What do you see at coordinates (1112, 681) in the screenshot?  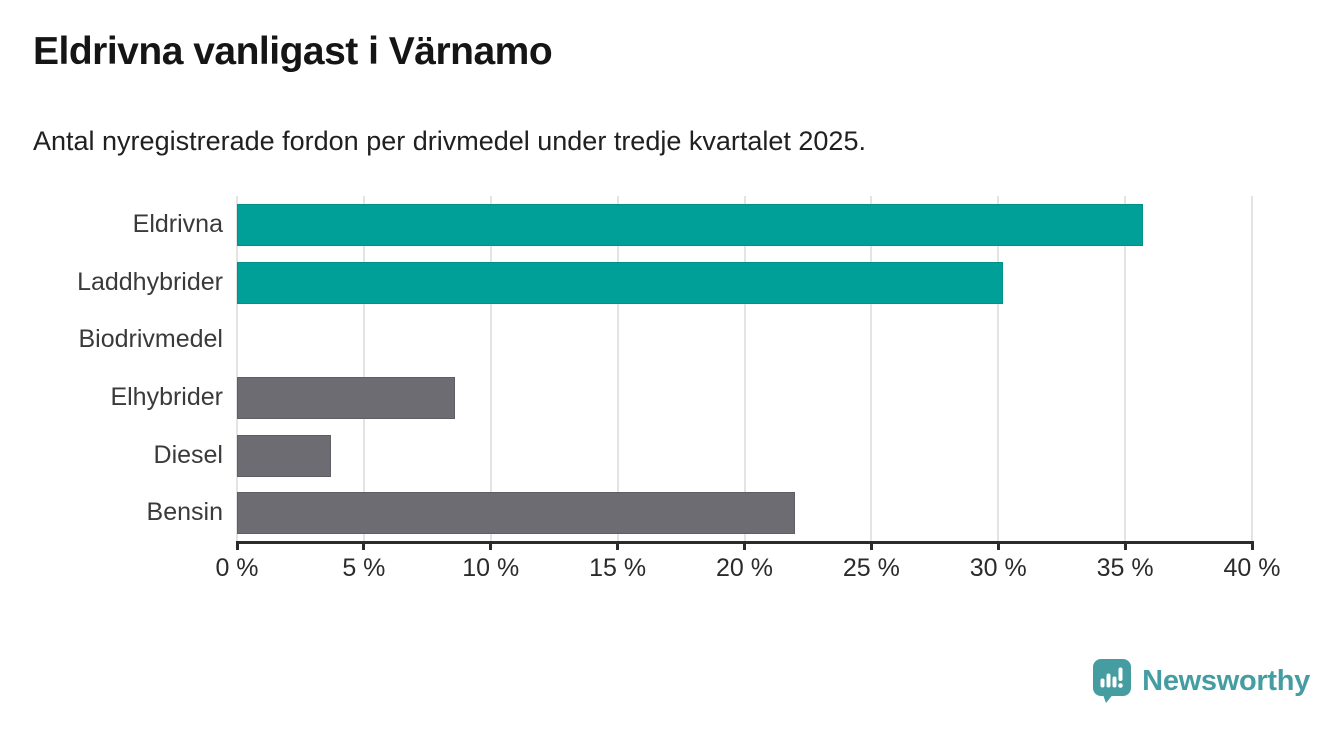 I see `newsworthy-logo-icon` at bounding box center [1112, 681].